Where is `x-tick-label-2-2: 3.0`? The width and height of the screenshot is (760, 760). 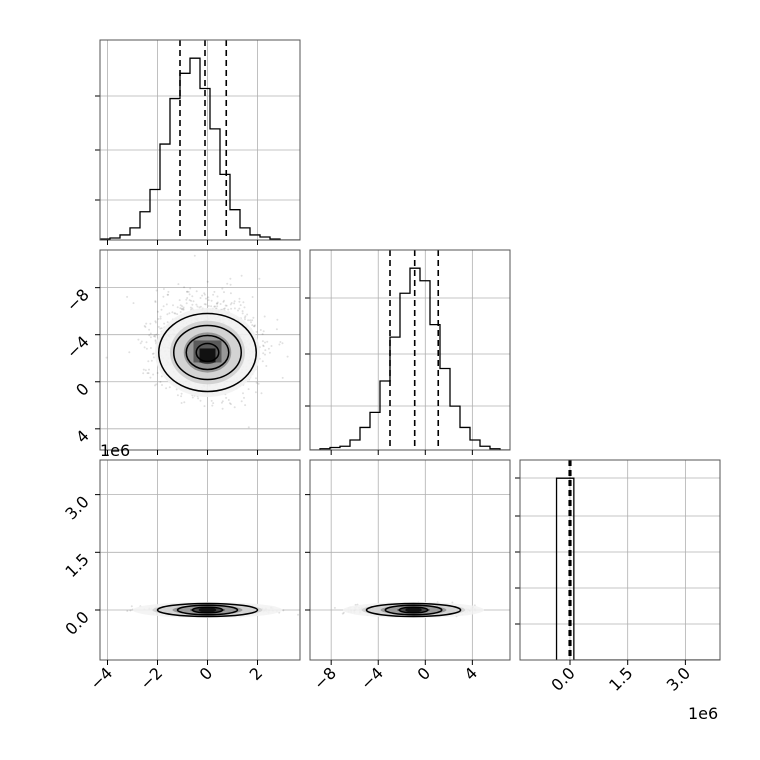 x-tick-label-2-2: 3.0 is located at coordinates (678, 678).